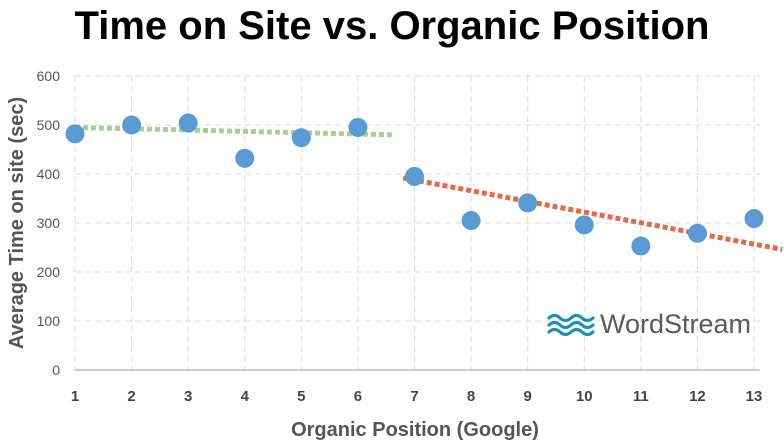 This screenshot has height=445, width=784. I want to click on x-tick-label: 5, so click(301, 396).